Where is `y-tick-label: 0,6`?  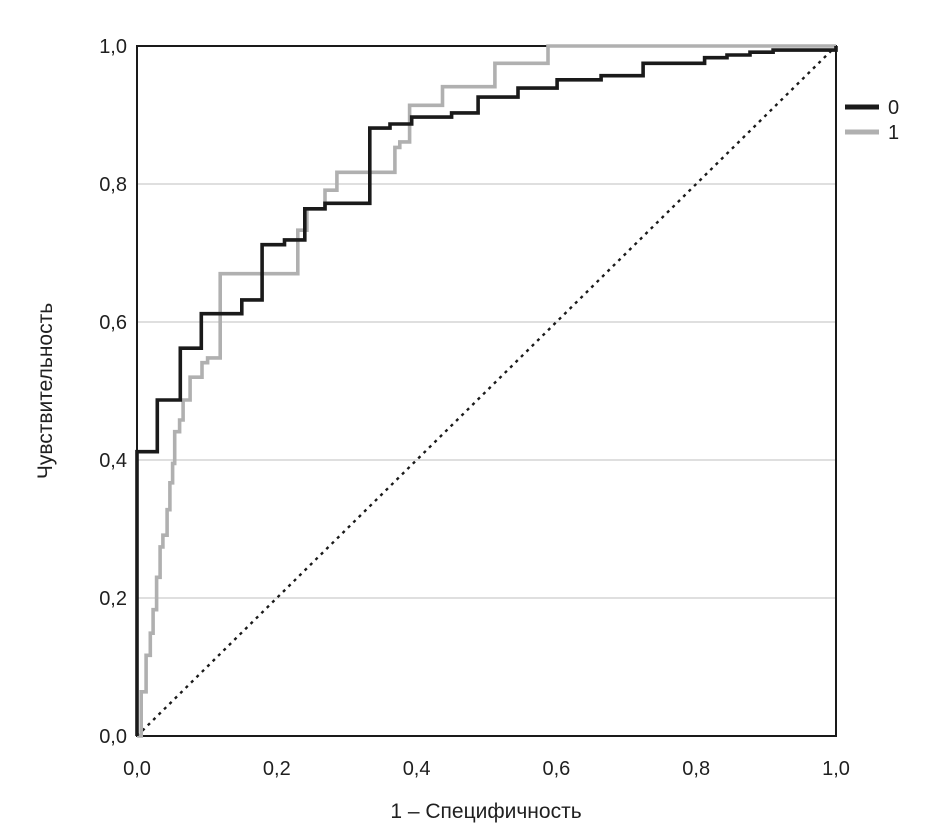 y-tick-label: 0,6 is located at coordinates (113, 323).